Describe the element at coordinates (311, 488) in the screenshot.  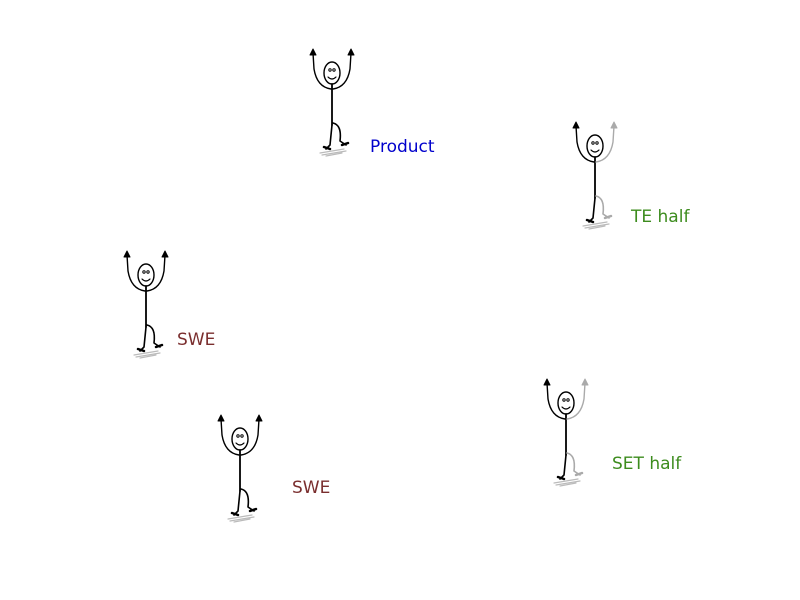
I see `label-swe-2: SWE` at that location.